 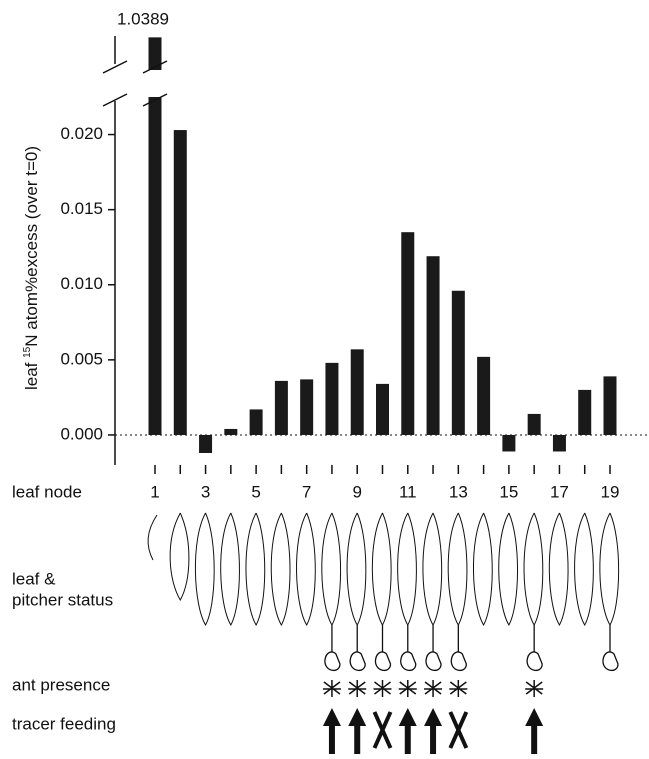 I want to click on y-label-sup: 15, so click(x=27, y=352).